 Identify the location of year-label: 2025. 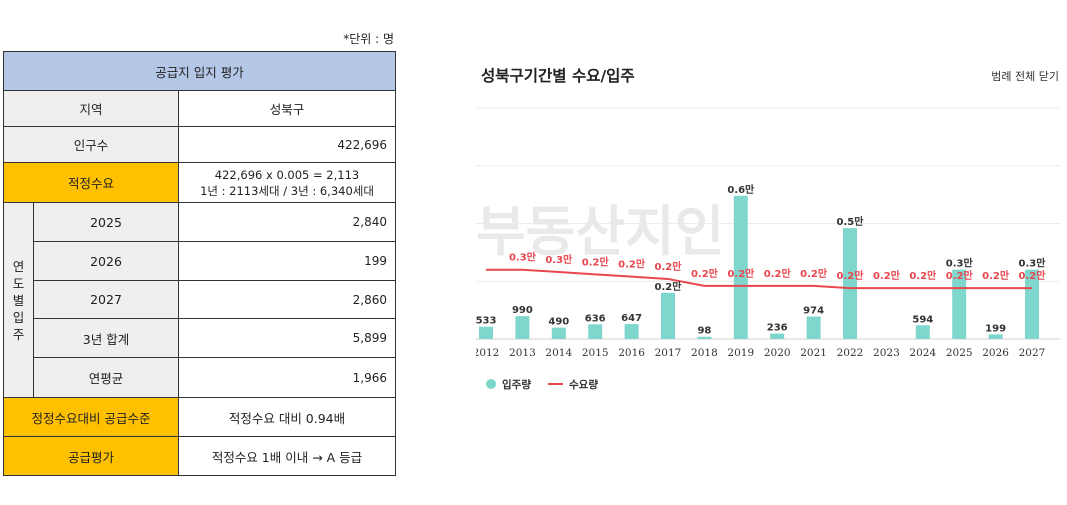
(106, 222).